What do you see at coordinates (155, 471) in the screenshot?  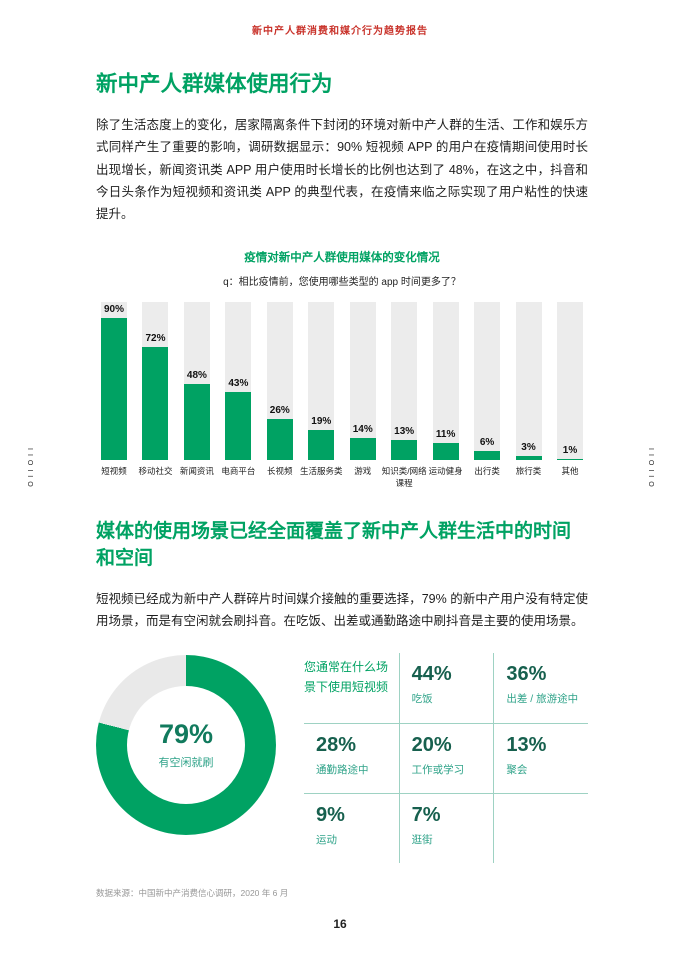 I see `bar-category-label: 移动社交` at bounding box center [155, 471].